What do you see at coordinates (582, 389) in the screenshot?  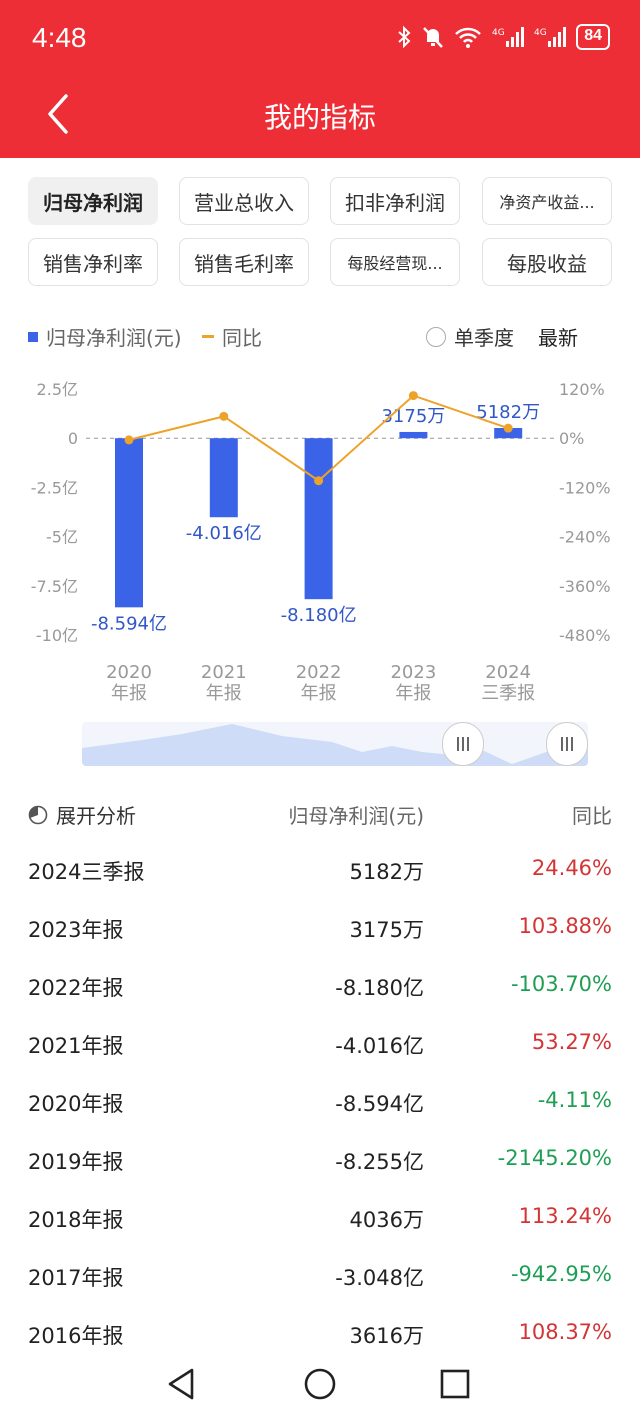 I see `y-right-tick-label: 120%` at bounding box center [582, 389].